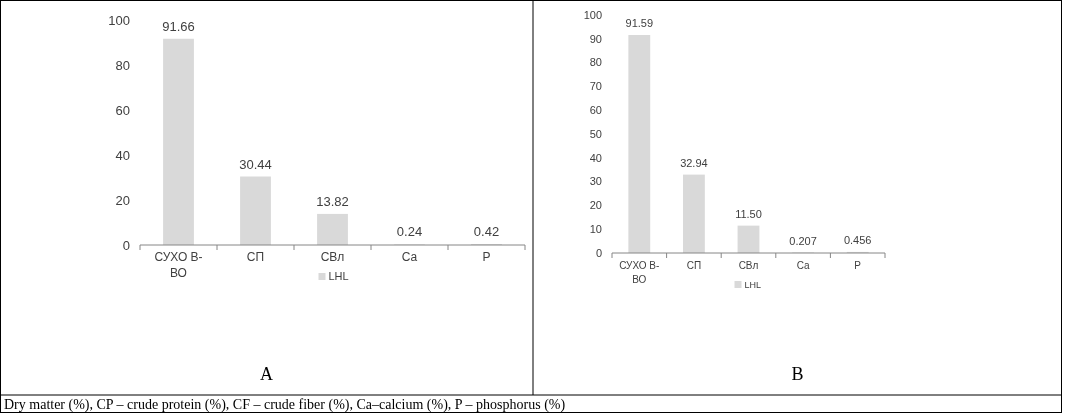  Describe the element at coordinates (595, 229) in the screenshot. I see `y-tick-label: 10` at that location.